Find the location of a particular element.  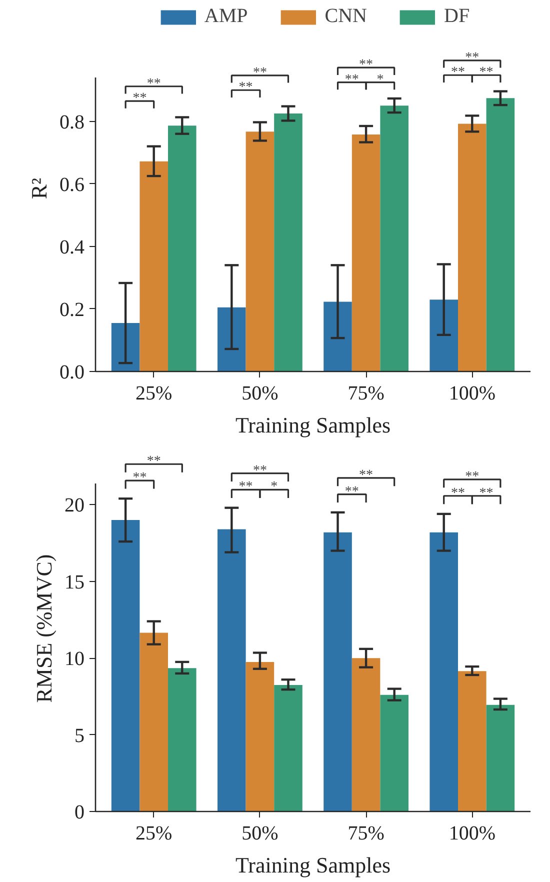

legend-label: DF is located at coordinates (457, 16).